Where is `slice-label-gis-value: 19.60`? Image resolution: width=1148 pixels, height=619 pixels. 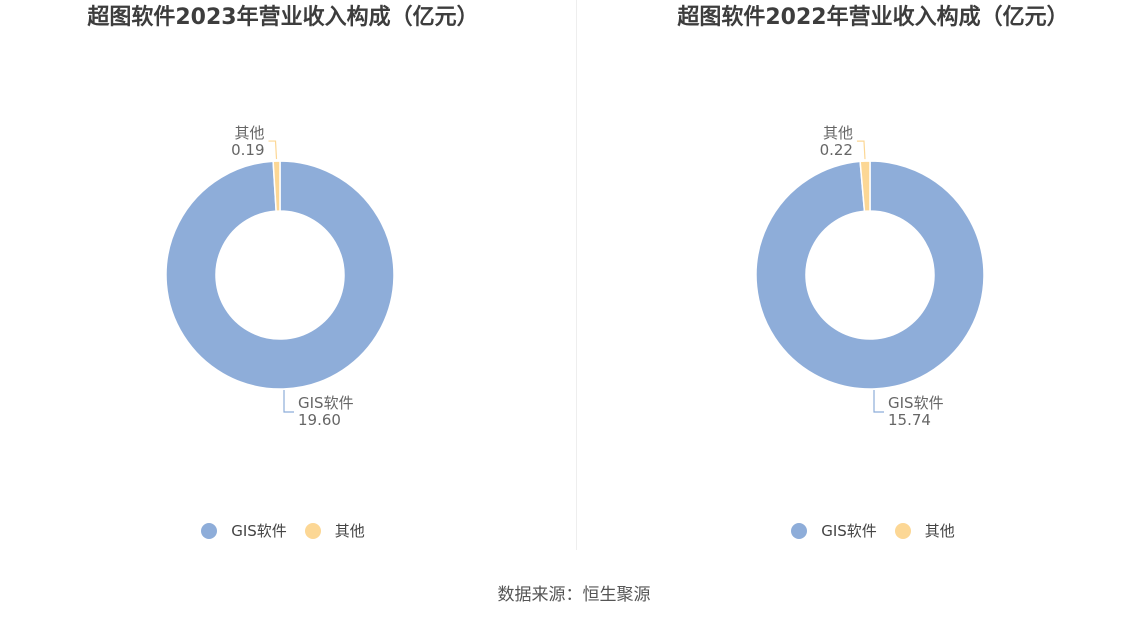 slice-label-gis-value: 19.60 is located at coordinates (319, 420).